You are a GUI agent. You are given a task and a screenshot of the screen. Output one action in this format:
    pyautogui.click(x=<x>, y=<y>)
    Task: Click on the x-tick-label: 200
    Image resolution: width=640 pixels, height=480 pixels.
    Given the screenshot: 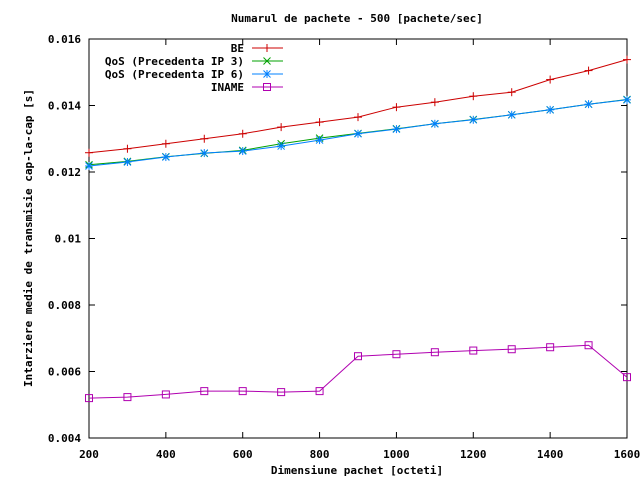 What is the action you would take?
    pyautogui.click(x=89, y=454)
    